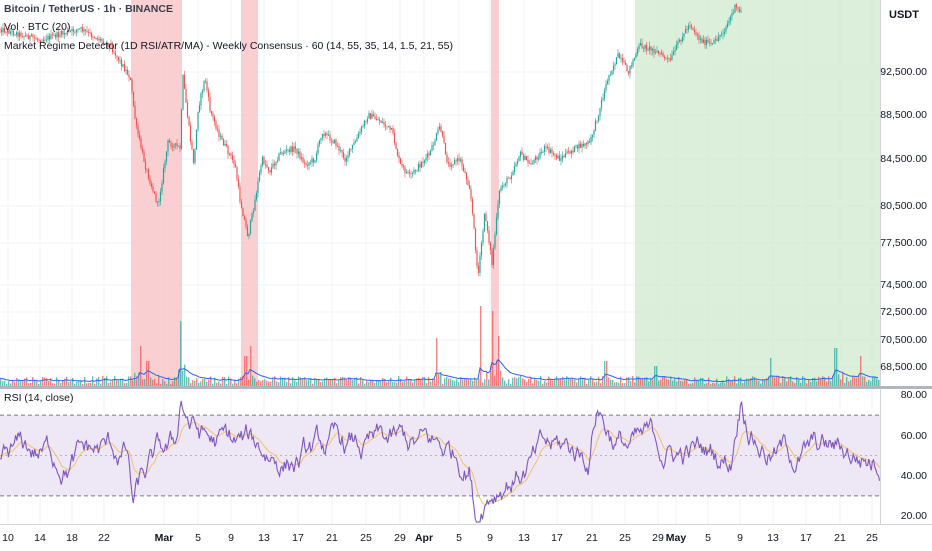 This screenshot has width=932, height=551. I want to click on symbol-legend: Bitcoin / TetherUS · 1h · BINANCE, so click(88, 9).